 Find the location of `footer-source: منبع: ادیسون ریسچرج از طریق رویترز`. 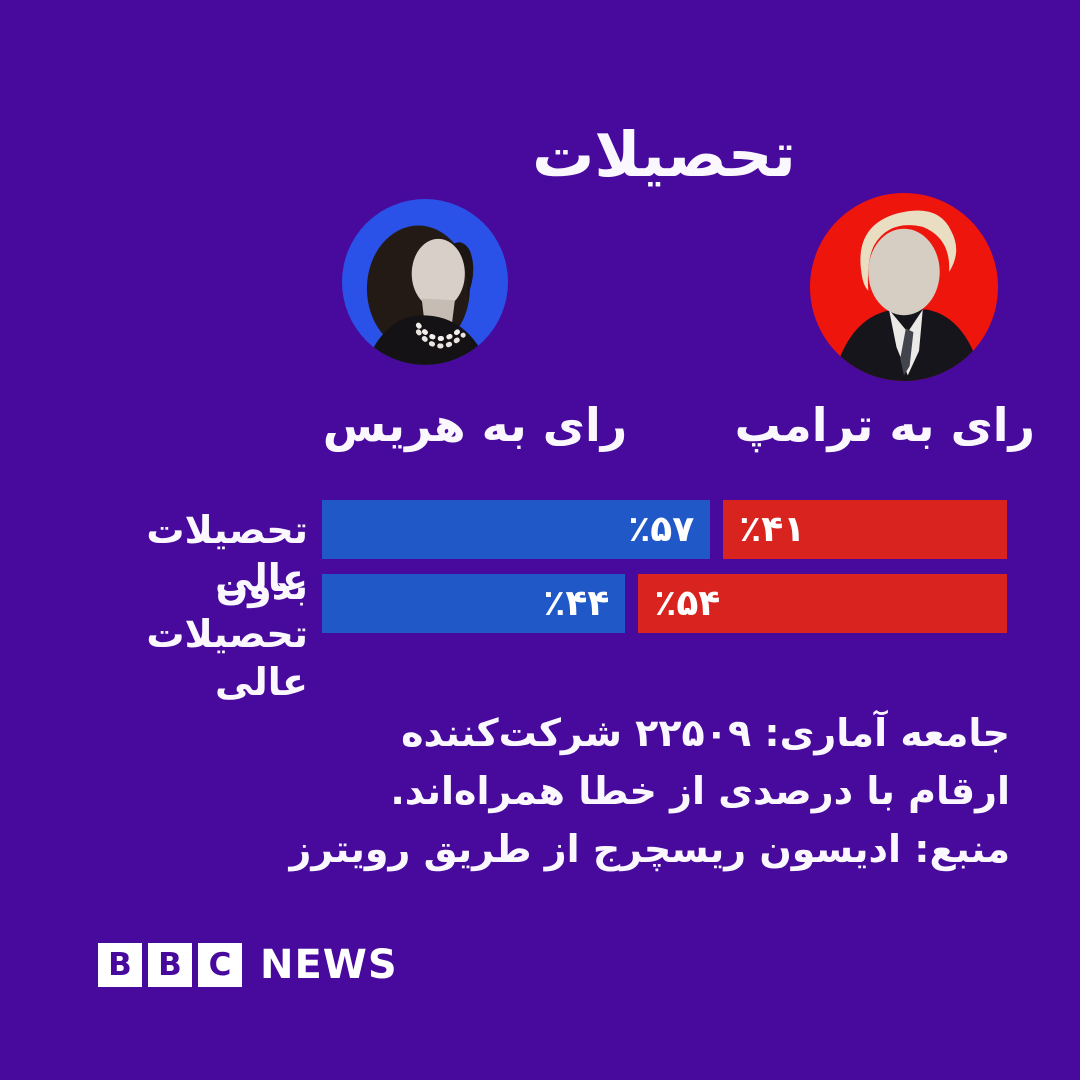

footer-source: منبع: ادیسون ریسچرج از طریق رویترز is located at coordinates (649, 849).